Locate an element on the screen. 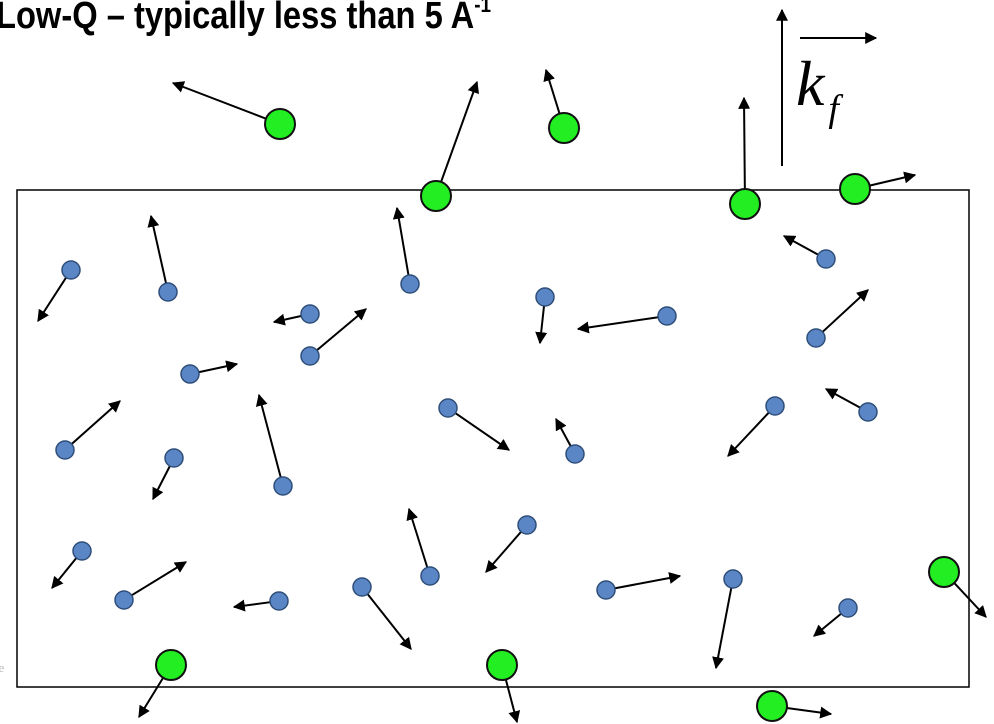 Image resolution: width=994 pixels, height=724 pixels. corner-text: ne is located at coordinates (2, 667).